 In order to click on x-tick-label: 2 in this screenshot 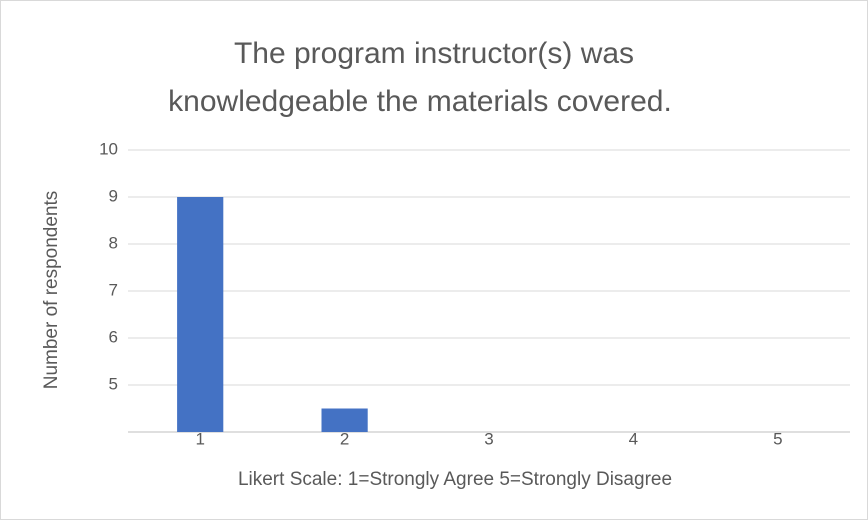, I will do `click(344, 438)`.